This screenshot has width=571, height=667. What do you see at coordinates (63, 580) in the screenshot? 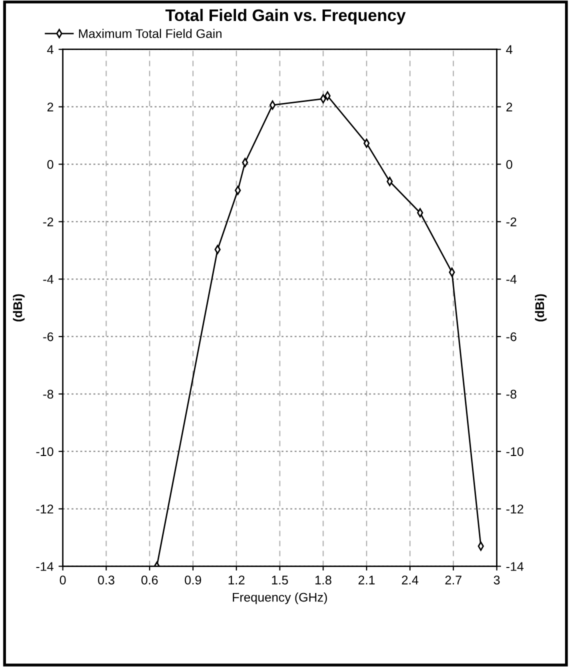
I see `x-tick-label: 0` at bounding box center [63, 580].